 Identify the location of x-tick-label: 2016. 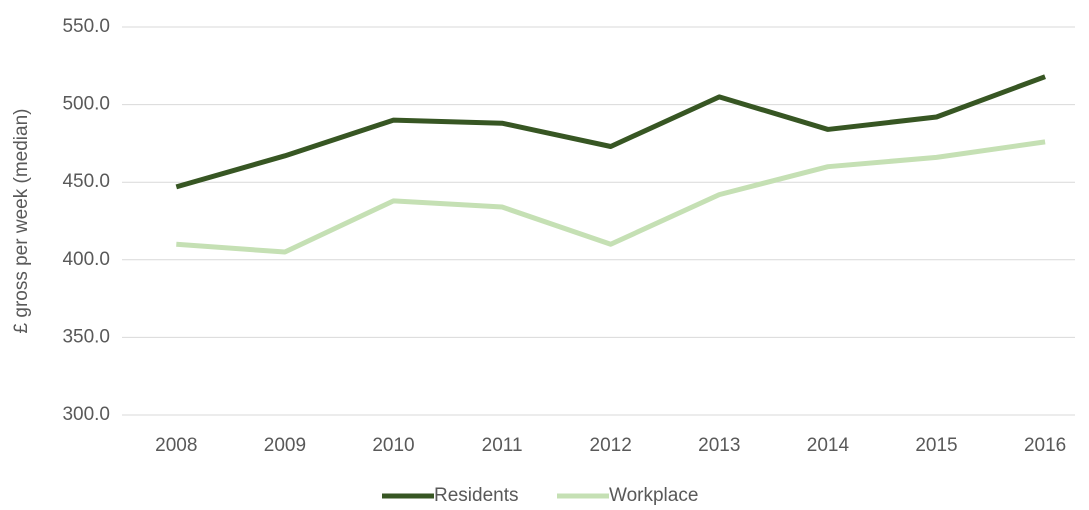
(1045, 445).